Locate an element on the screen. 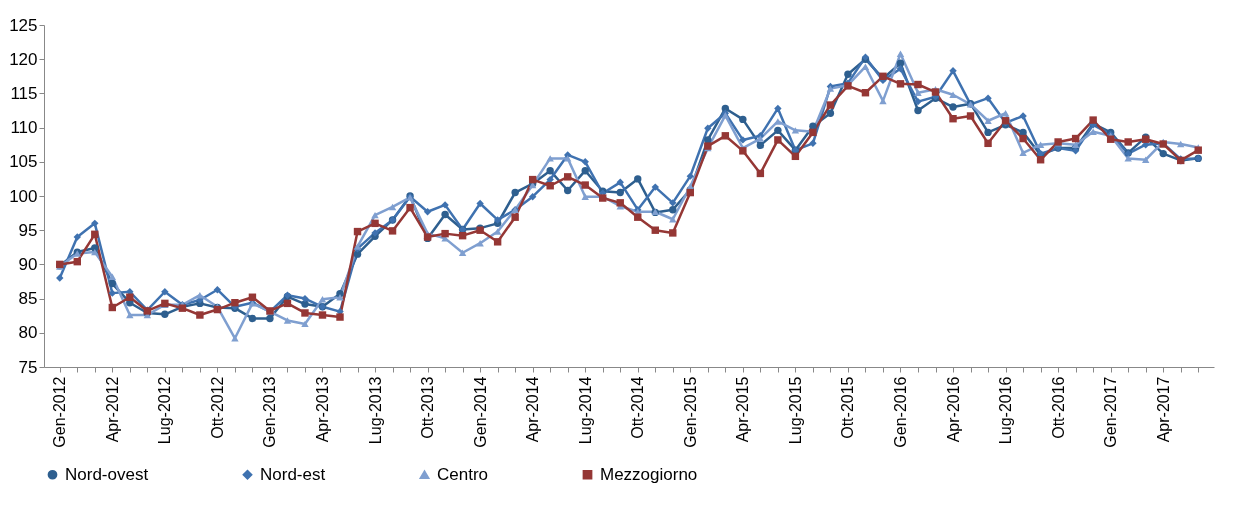 The image size is (1252, 528). y-tick-label: 80 is located at coordinates (28, 333).